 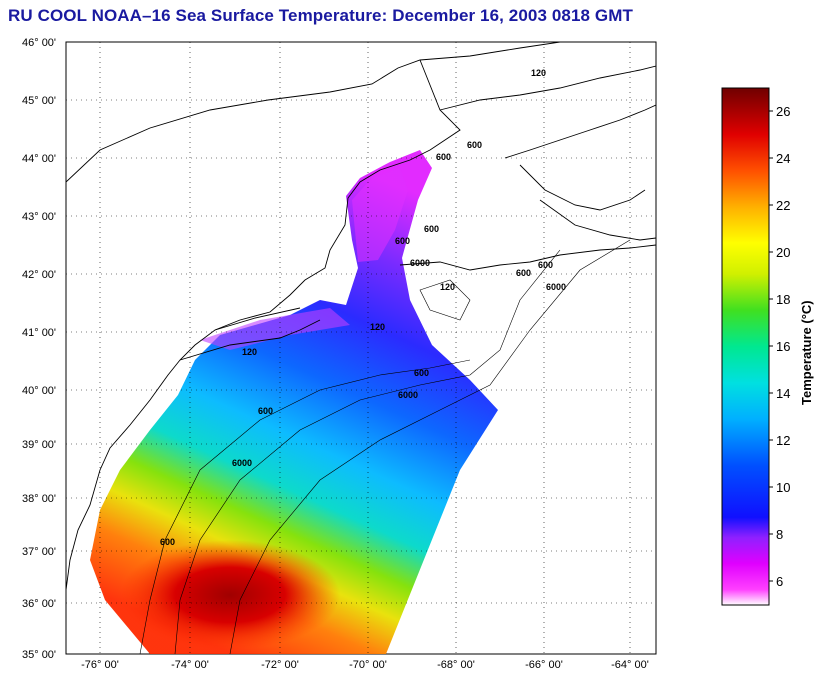 I want to click on colorbar-tick-label: 12, so click(x=783, y=440).